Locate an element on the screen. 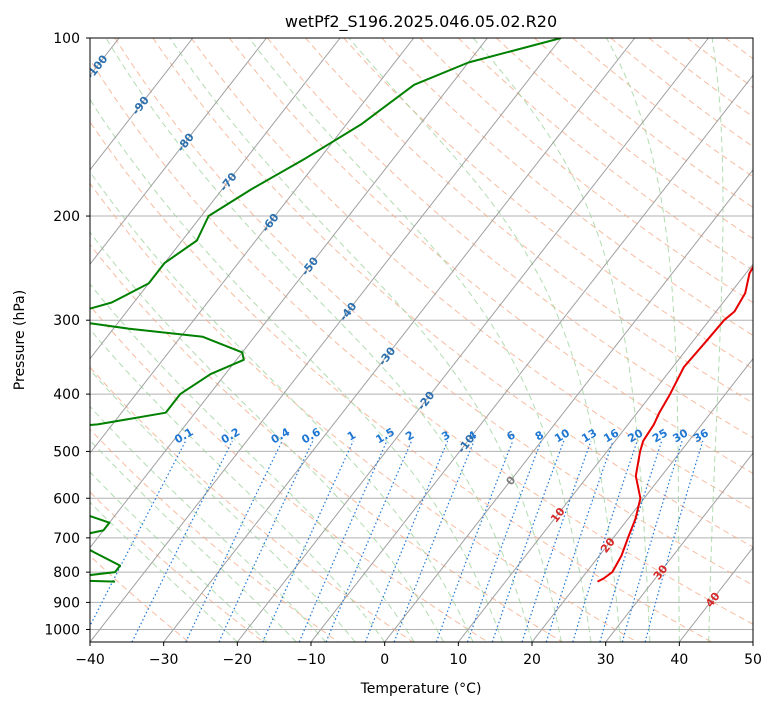 This screenshot has height=708, width=775. y-tick-label: 500 is located at coordinates (66, 452).